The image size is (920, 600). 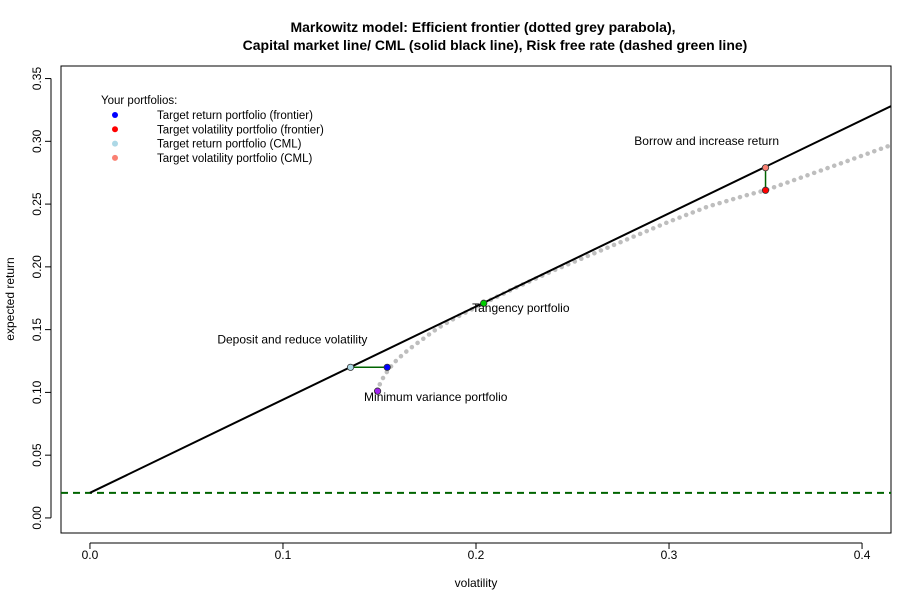 I want to click on portfolio-point-target-return-portfolio-frontier, so click(x=387, y=367).